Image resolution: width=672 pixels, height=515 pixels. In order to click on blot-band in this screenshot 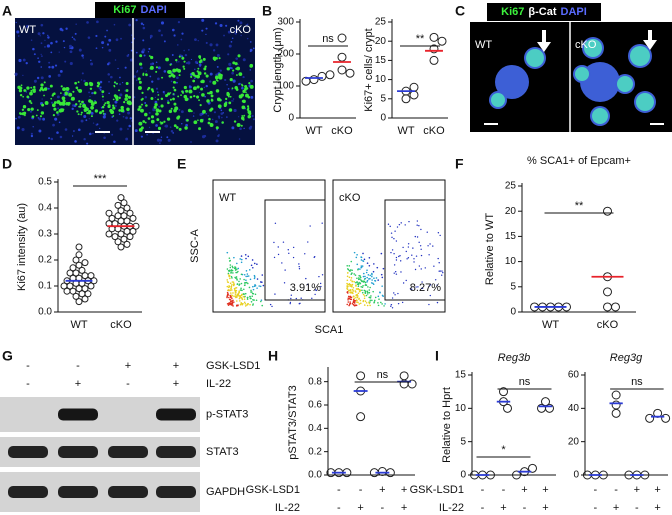, I will do `click(28, 492)`.